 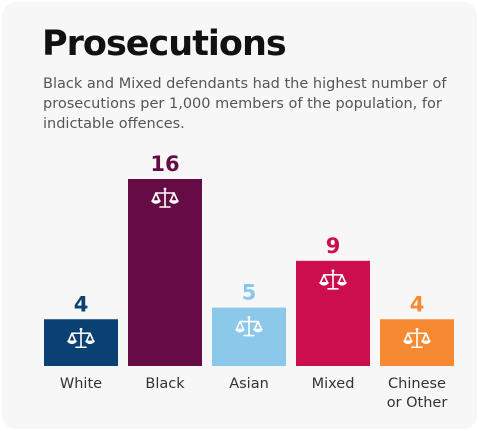 I want to click on category-label: Mixed, so click(x=333, y=384).